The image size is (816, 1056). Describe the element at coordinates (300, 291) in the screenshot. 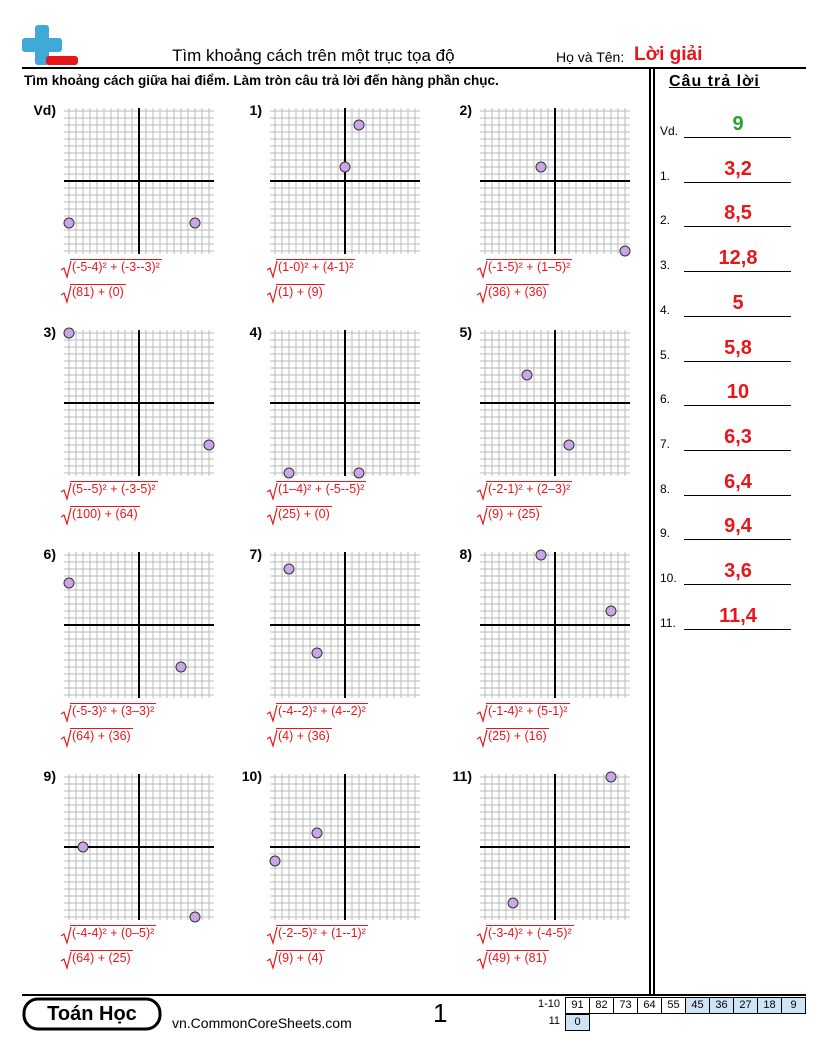

I see `formula-text: (1) + (9)` at that location.